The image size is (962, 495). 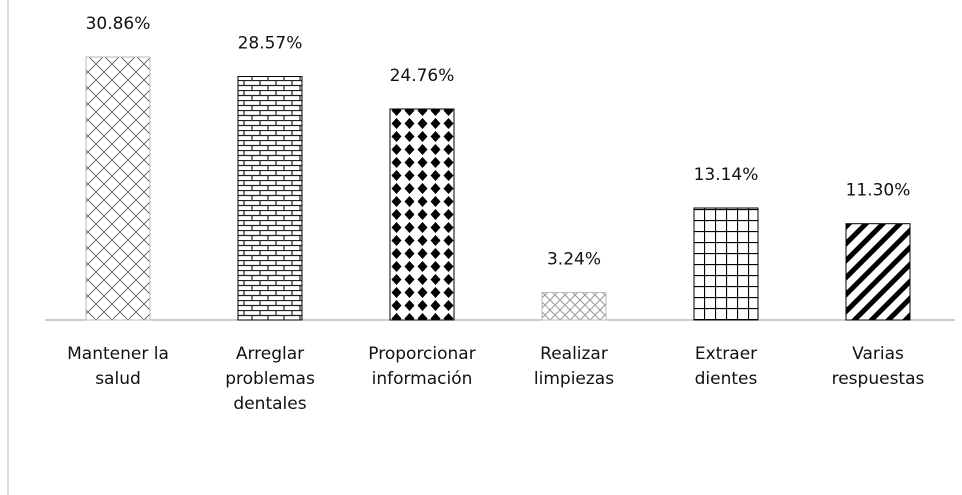 I want to click on value-label: 30.86%, so click(x=118, y=24).